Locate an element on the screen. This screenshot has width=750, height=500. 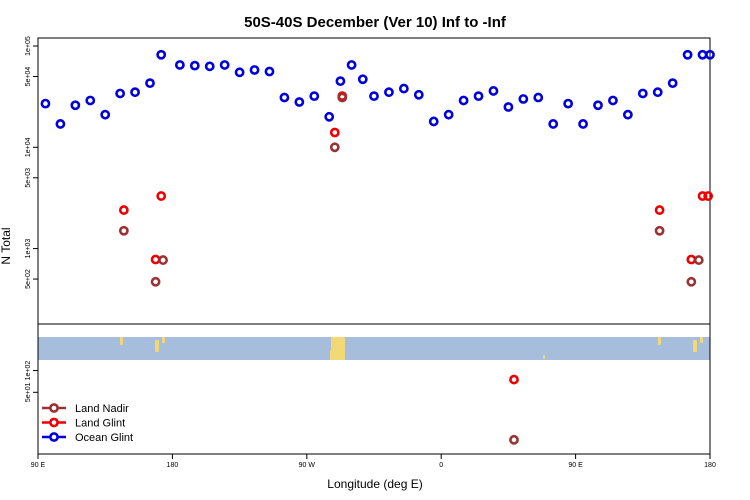
y-axis-label: N Total is located at coordinates (6, 245).